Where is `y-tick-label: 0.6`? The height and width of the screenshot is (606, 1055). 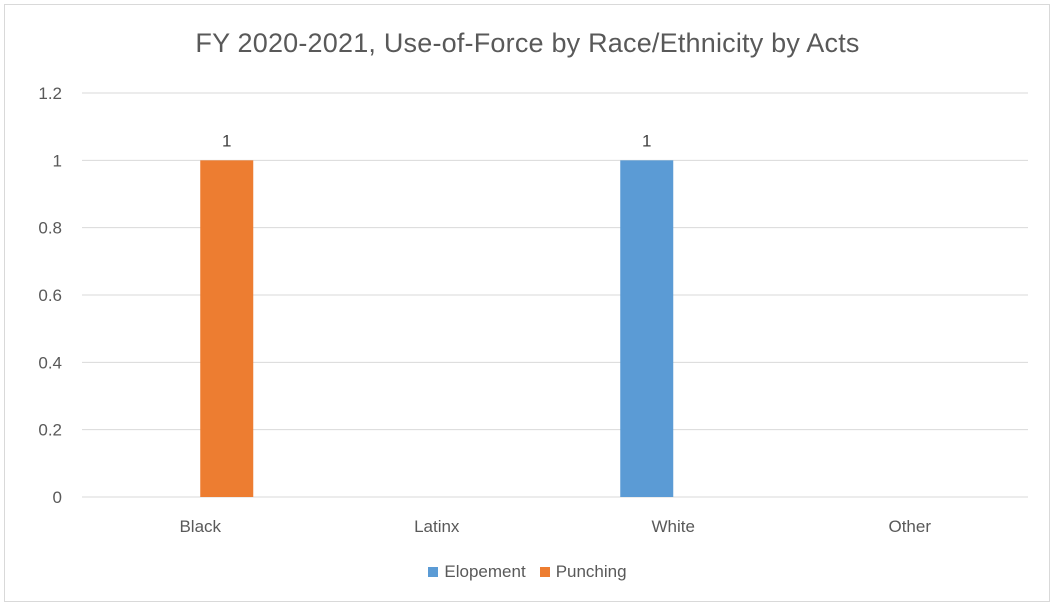
y-tick-label: 0.6 is located at coordinates (50, 295).